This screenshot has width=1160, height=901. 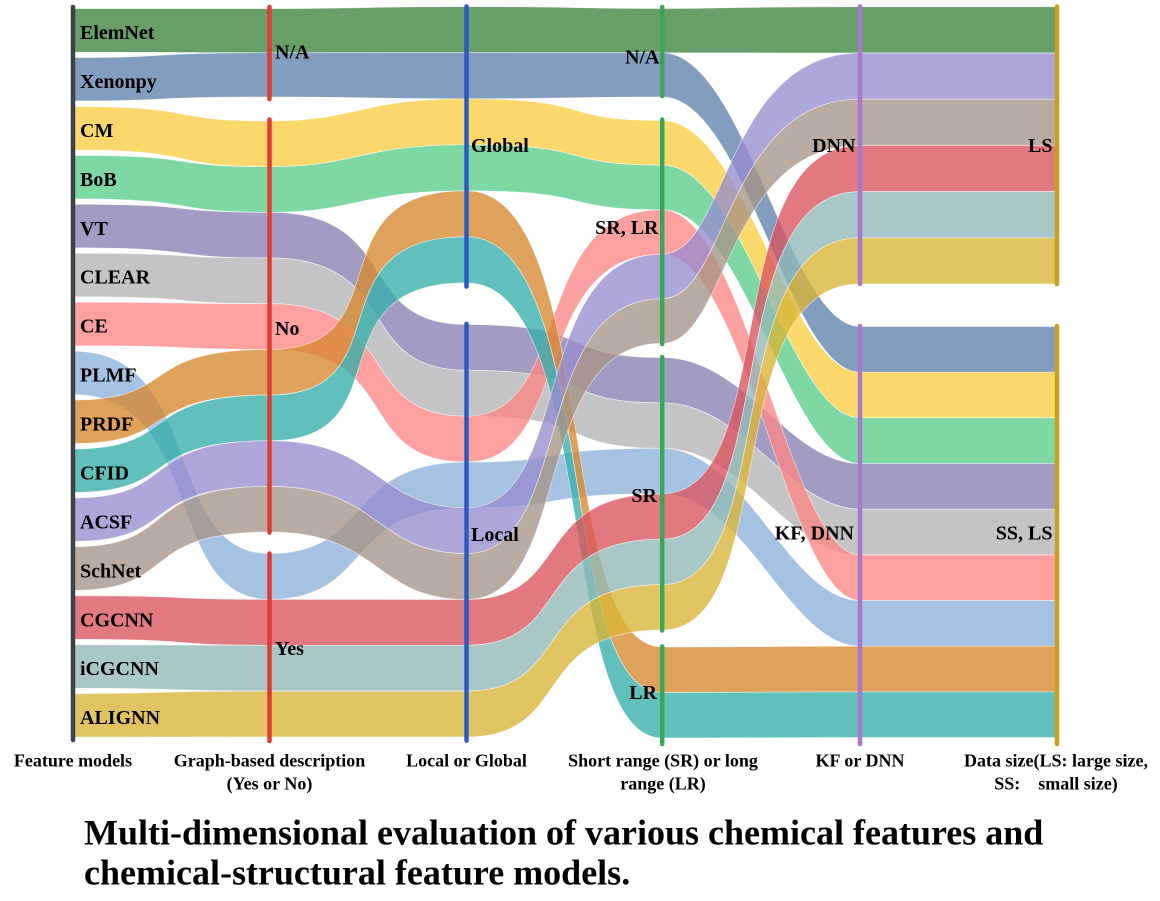 What do you see at coordinates (117, 33) in the screenshot?
I see `svg-text: ElemNet` at bounding box center [117, 33].